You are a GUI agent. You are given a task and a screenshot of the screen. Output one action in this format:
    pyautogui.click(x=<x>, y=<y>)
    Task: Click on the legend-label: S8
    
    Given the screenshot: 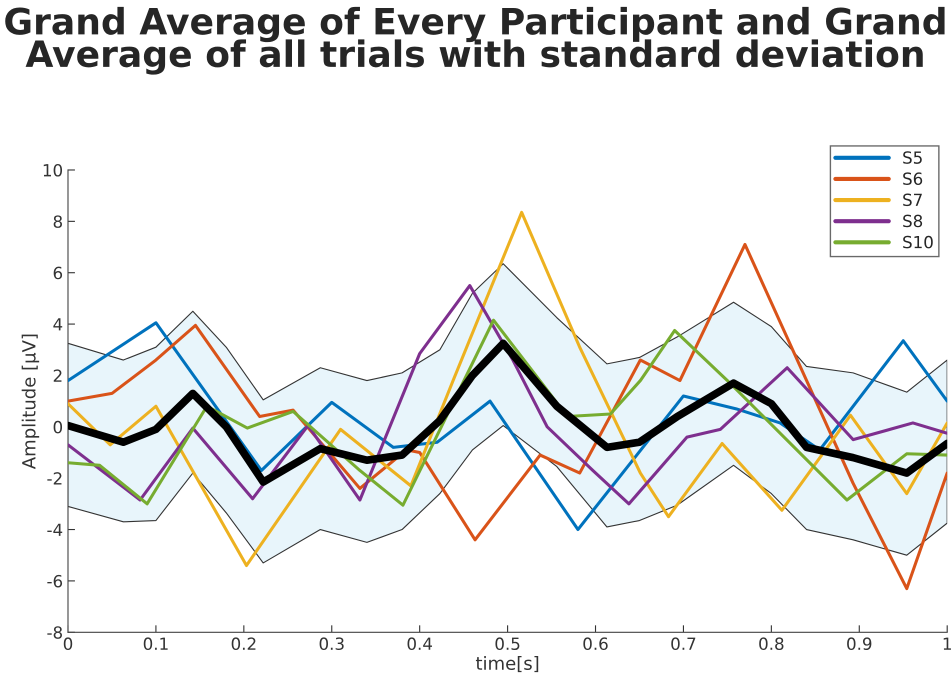 What is the action you would take?
    pyautogui.click(x=912, y=221)
    